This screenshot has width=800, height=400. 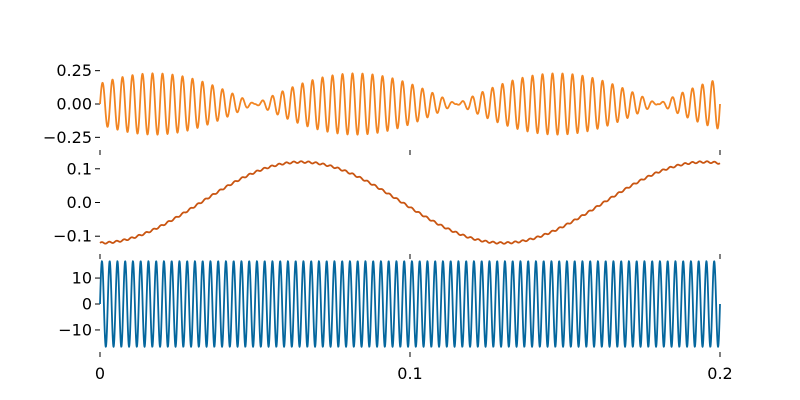 I want to click on panel-2-ytick-label-3: −0.1, so click(x=72, y=236).